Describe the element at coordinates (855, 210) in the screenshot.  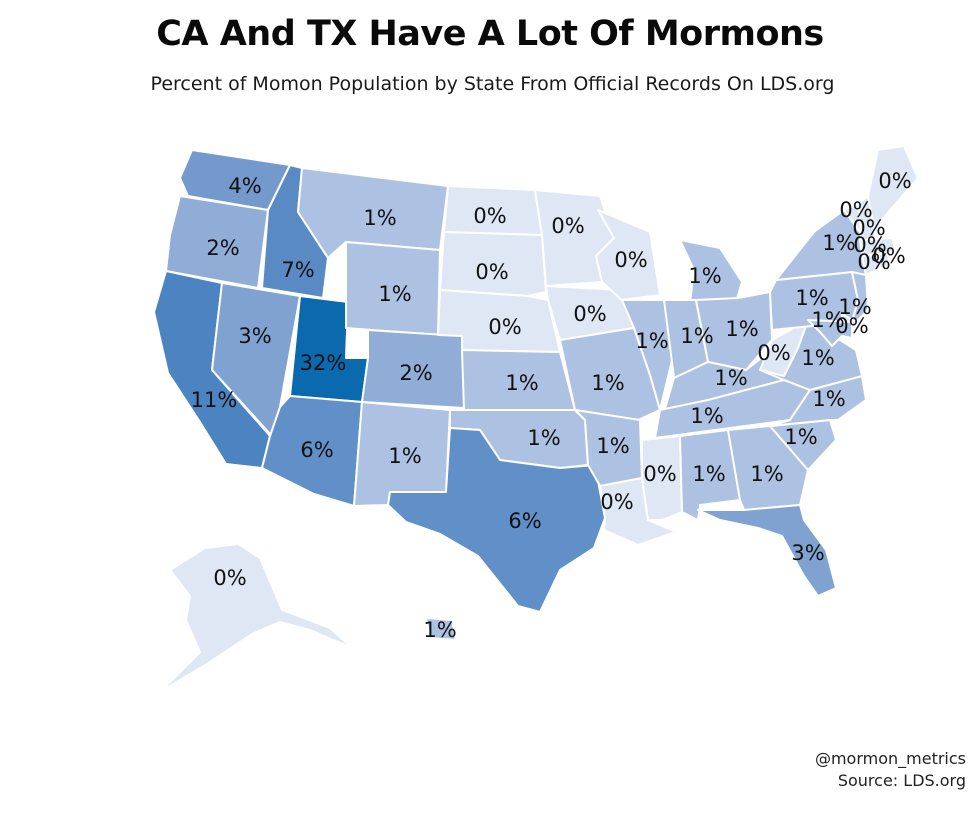
I see `state-label-vt: 0%` at that location.